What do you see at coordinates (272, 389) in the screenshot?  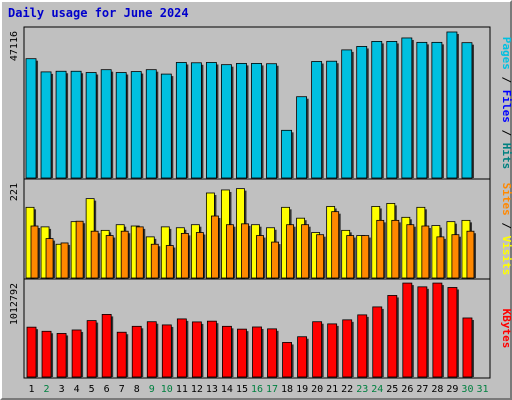 I see `day-label: 17` at bounding box center [272, 389].